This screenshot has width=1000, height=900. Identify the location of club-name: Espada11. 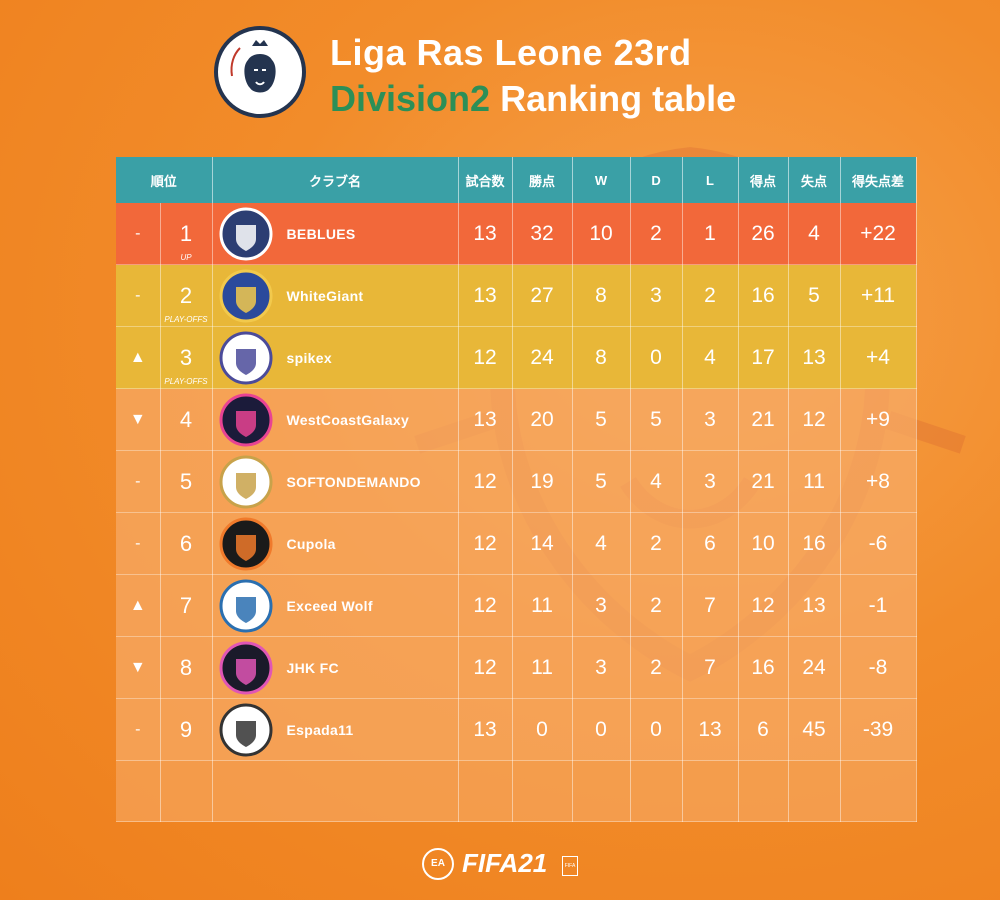
(320, 729).